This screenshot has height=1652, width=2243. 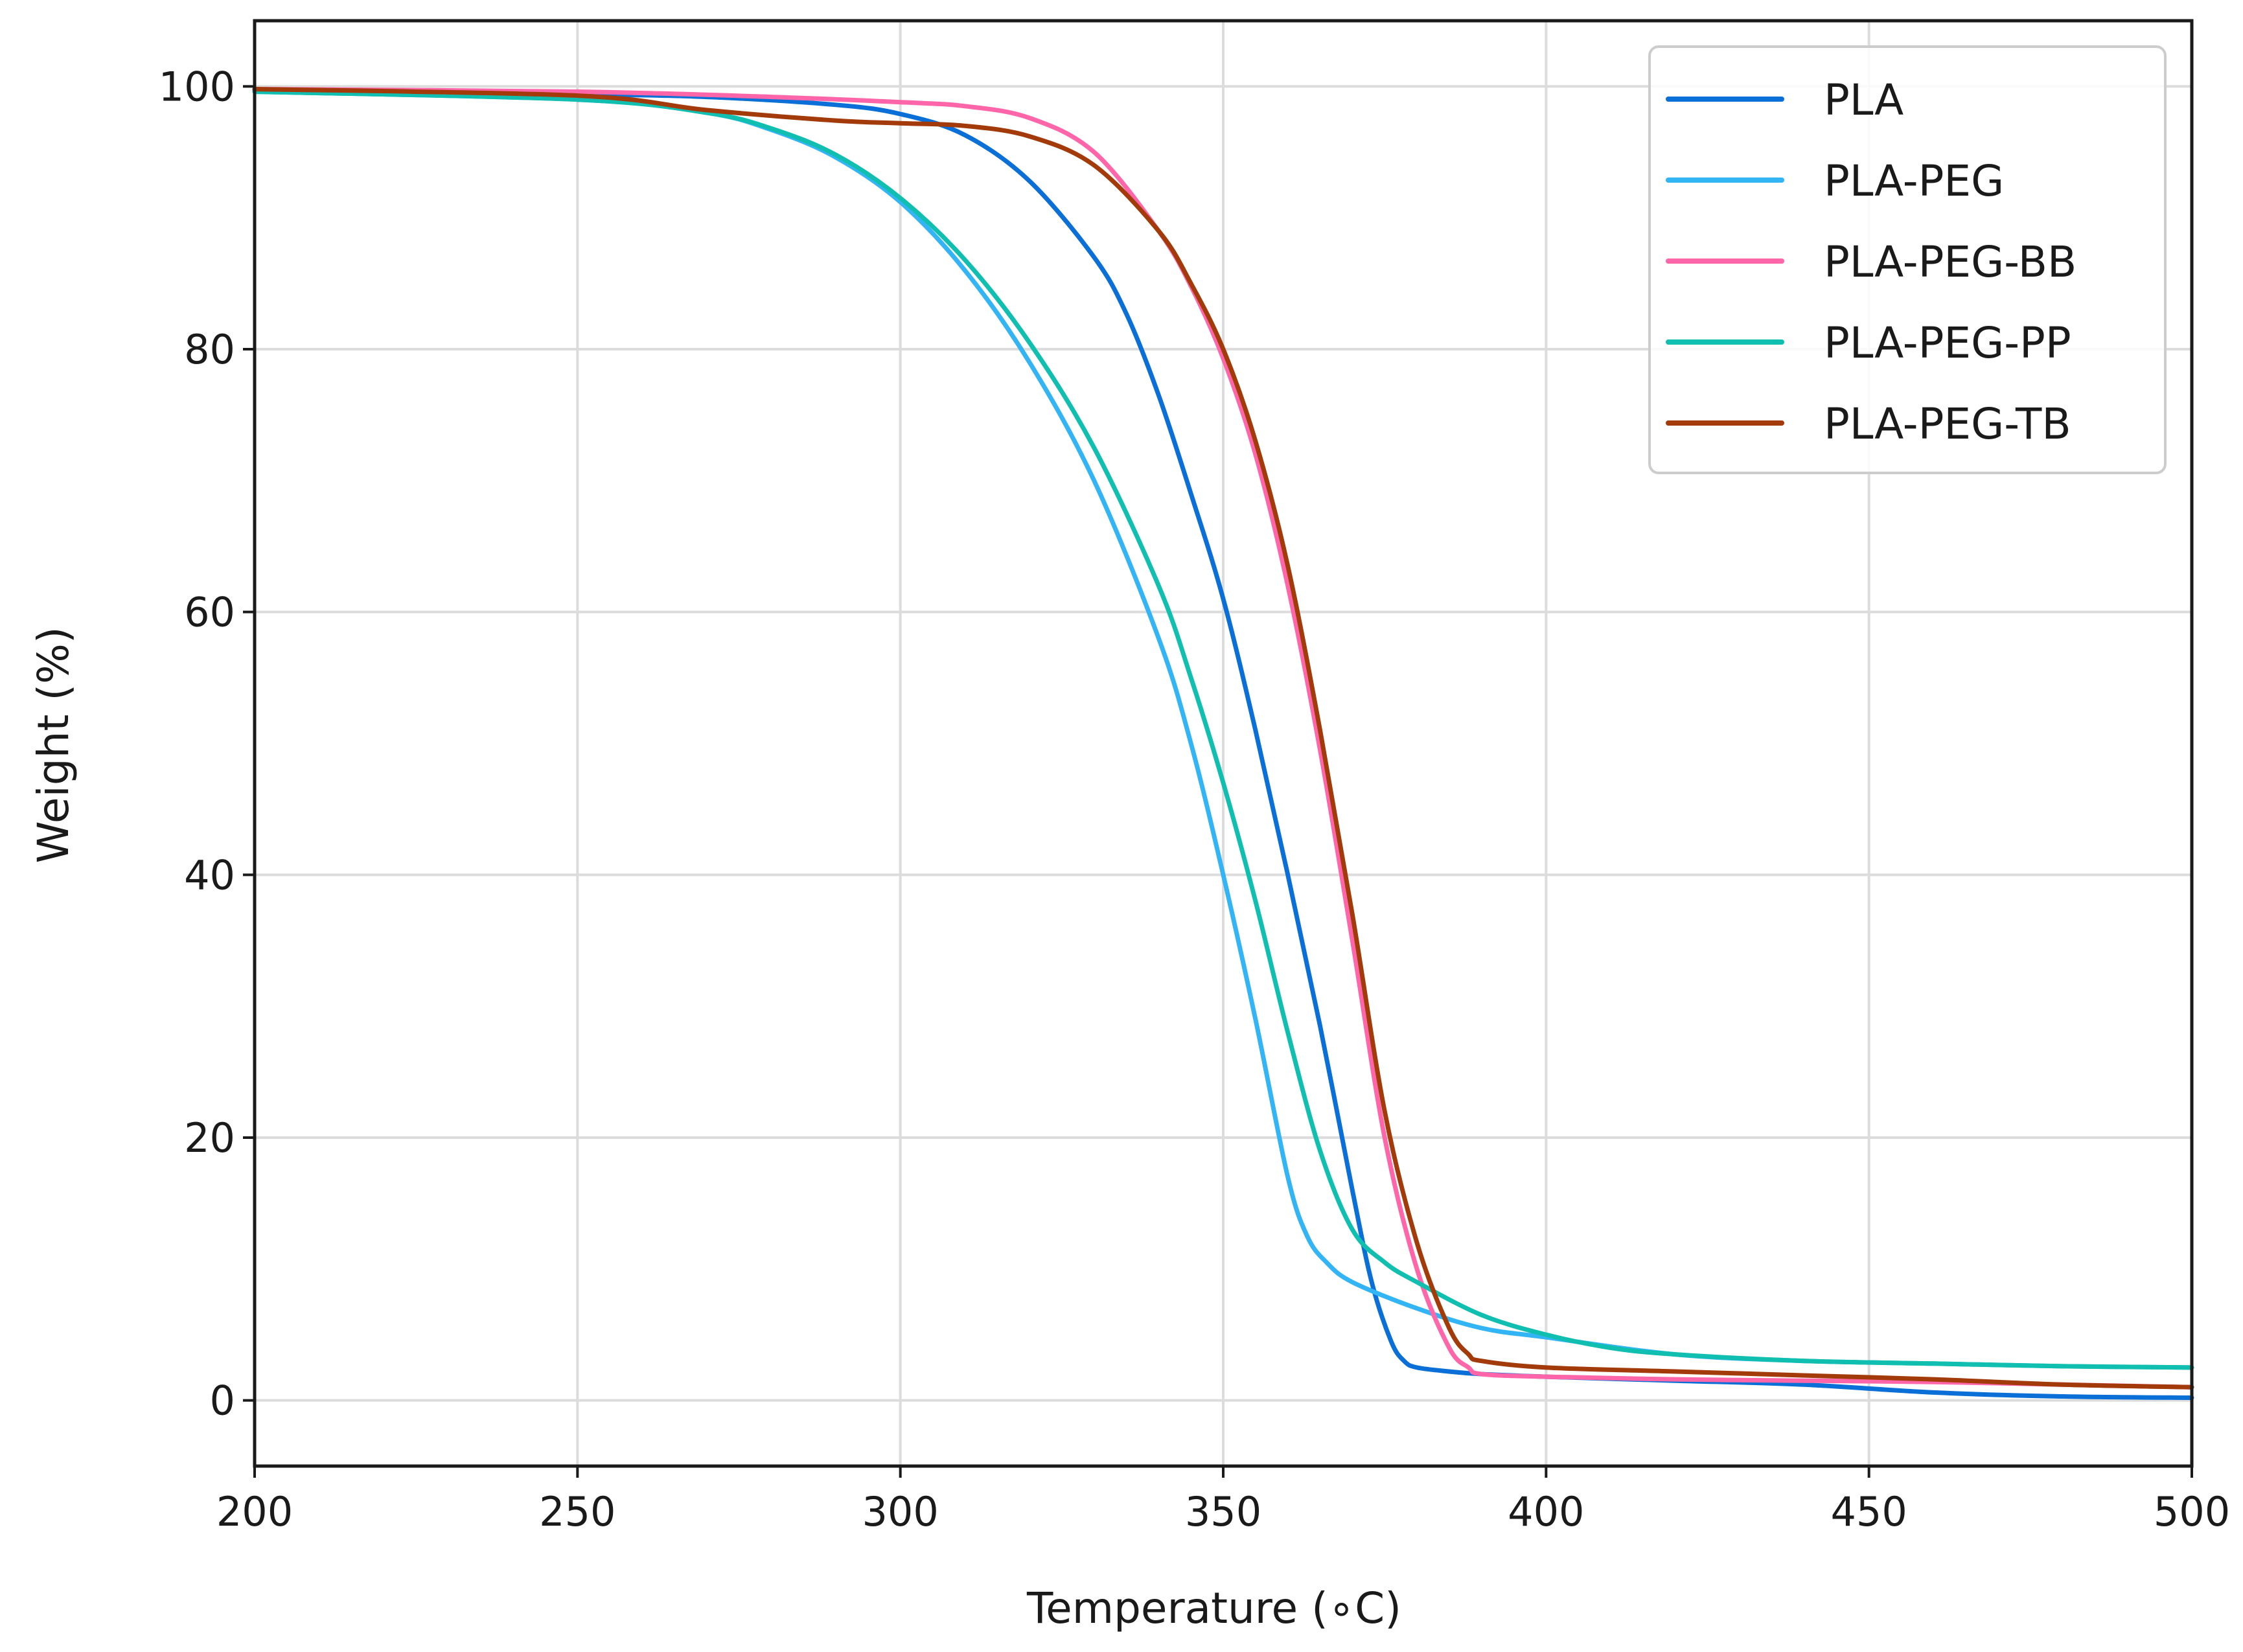 I want to click on x-axis-label: Temperature (∘C), so click(x=1214, y=1608).